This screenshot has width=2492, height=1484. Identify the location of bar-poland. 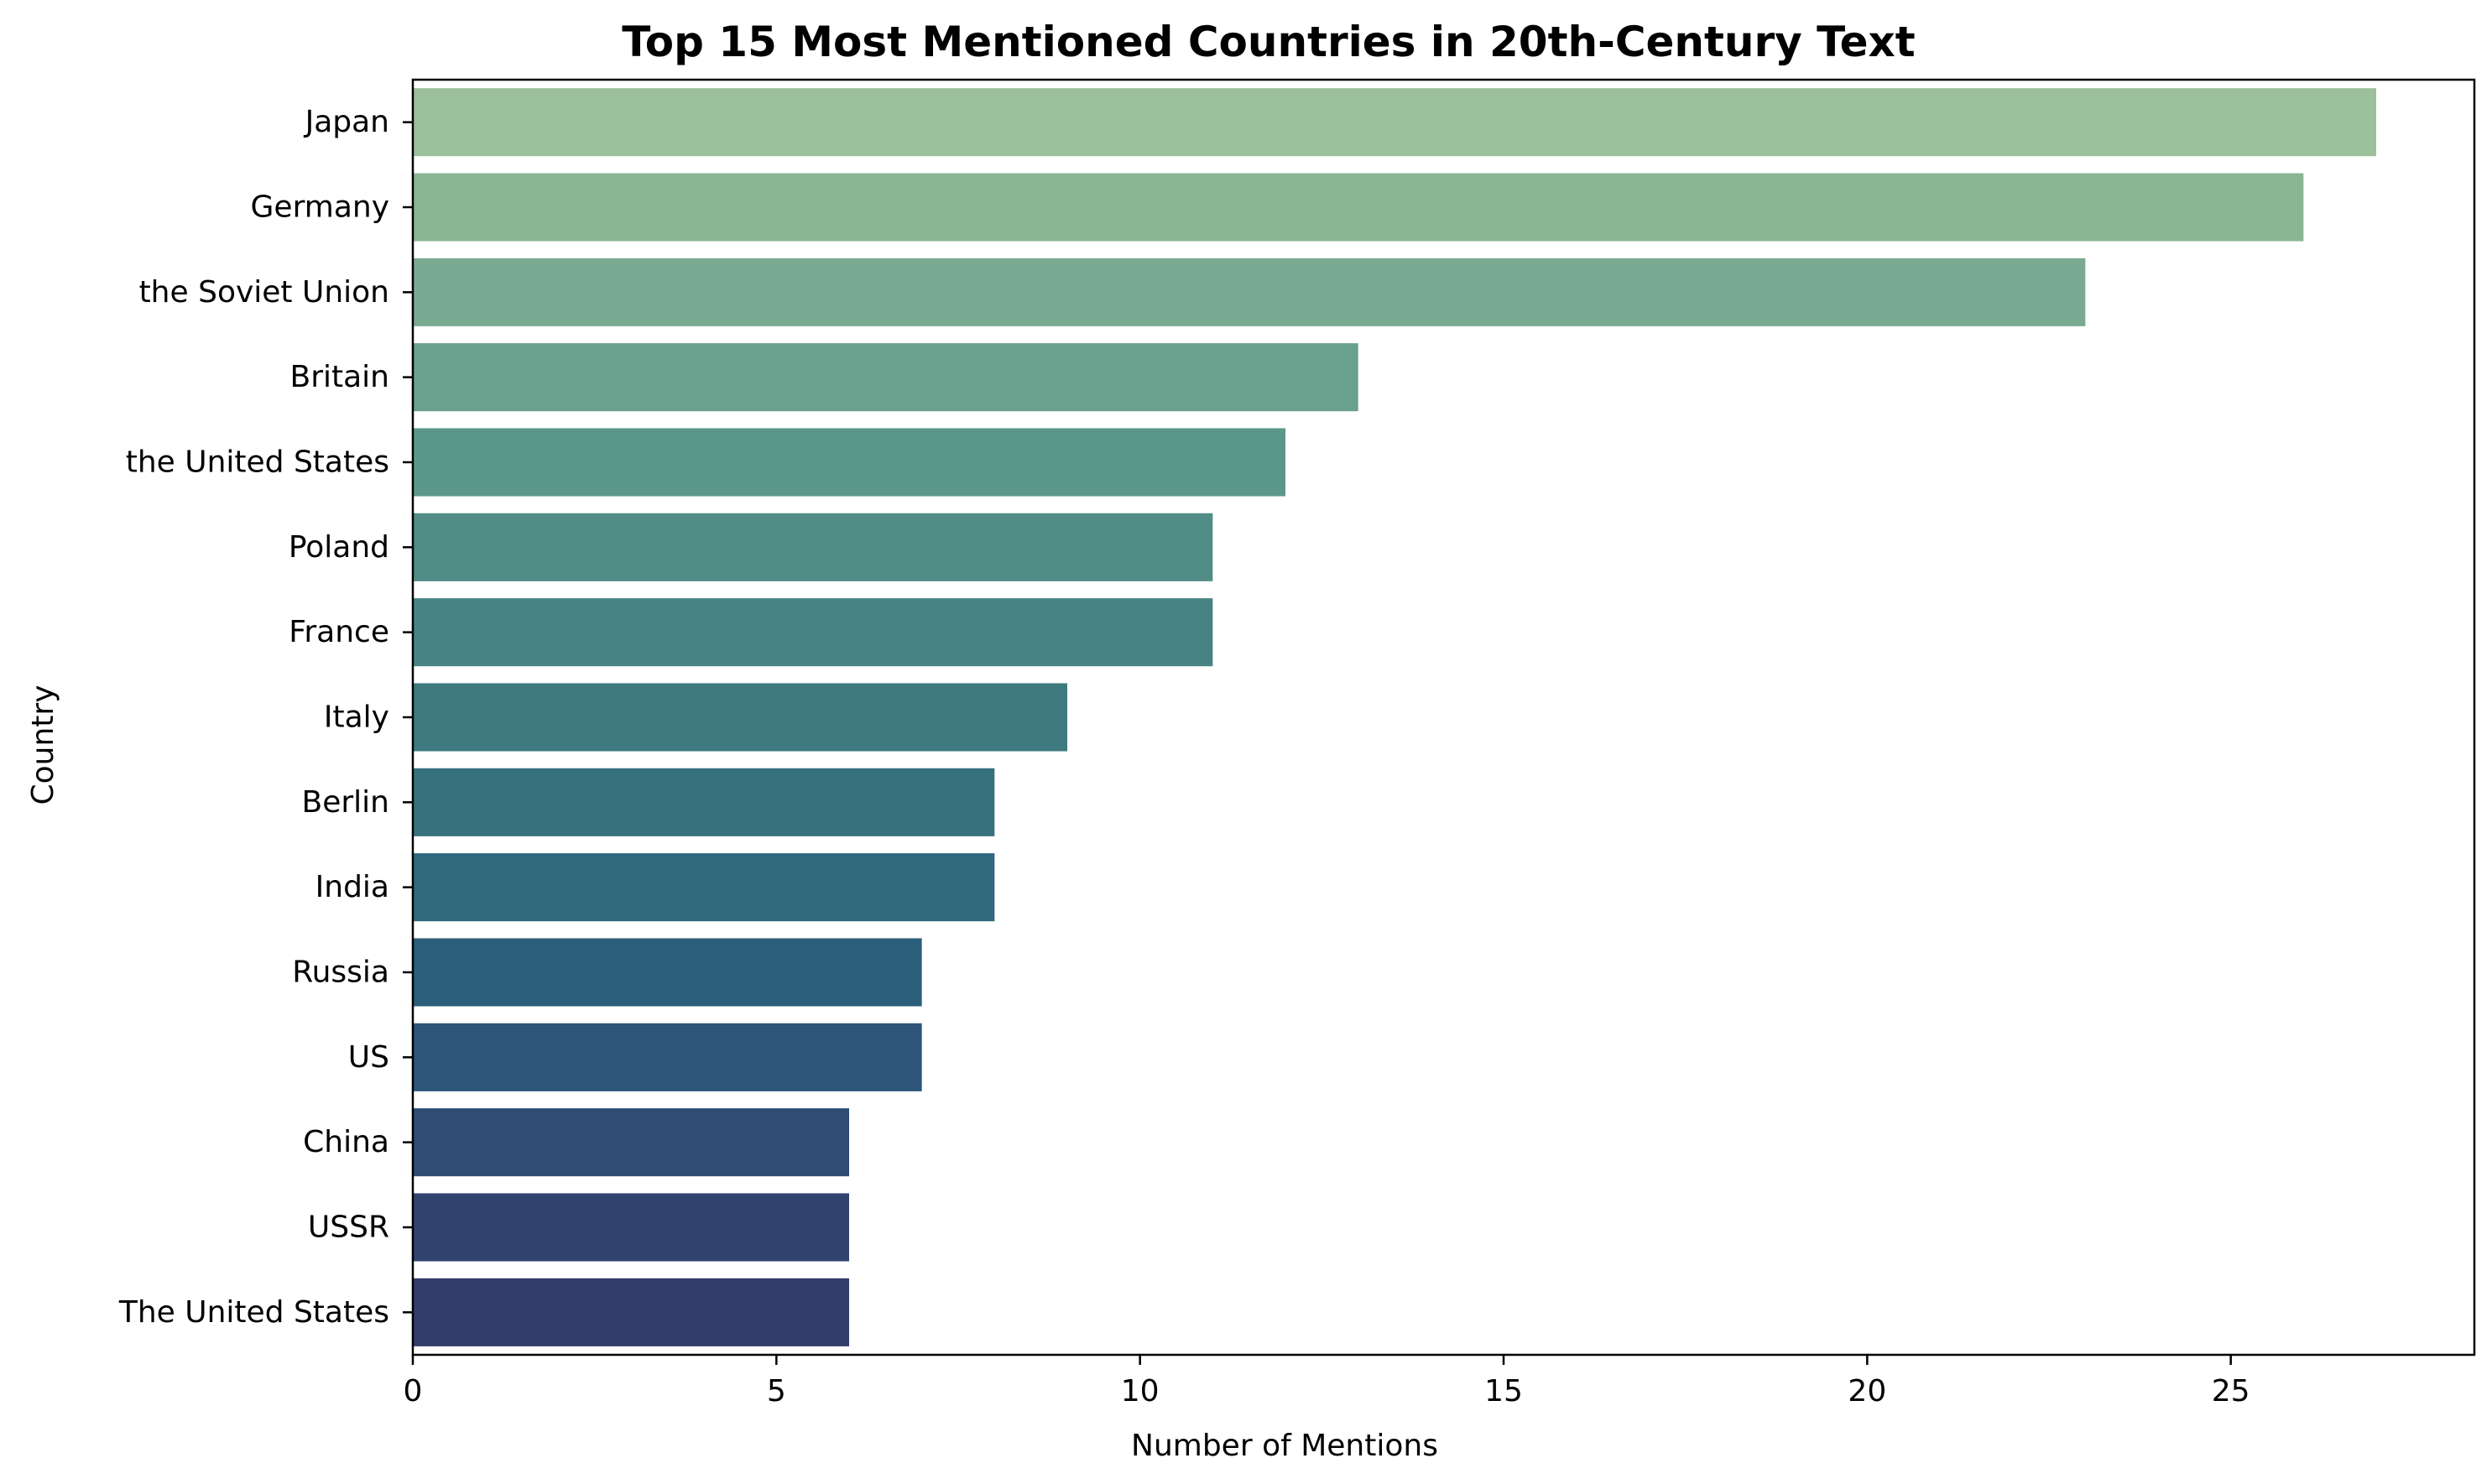
(813, 547).